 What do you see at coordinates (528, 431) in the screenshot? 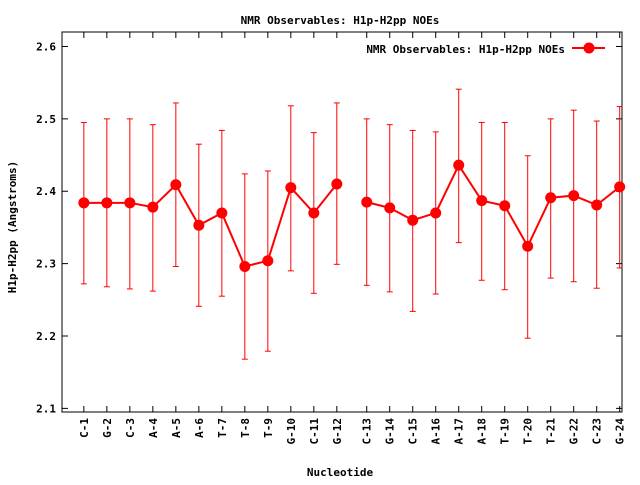
I see `x-tick-label: T-20` at bounding box center [528, 431].